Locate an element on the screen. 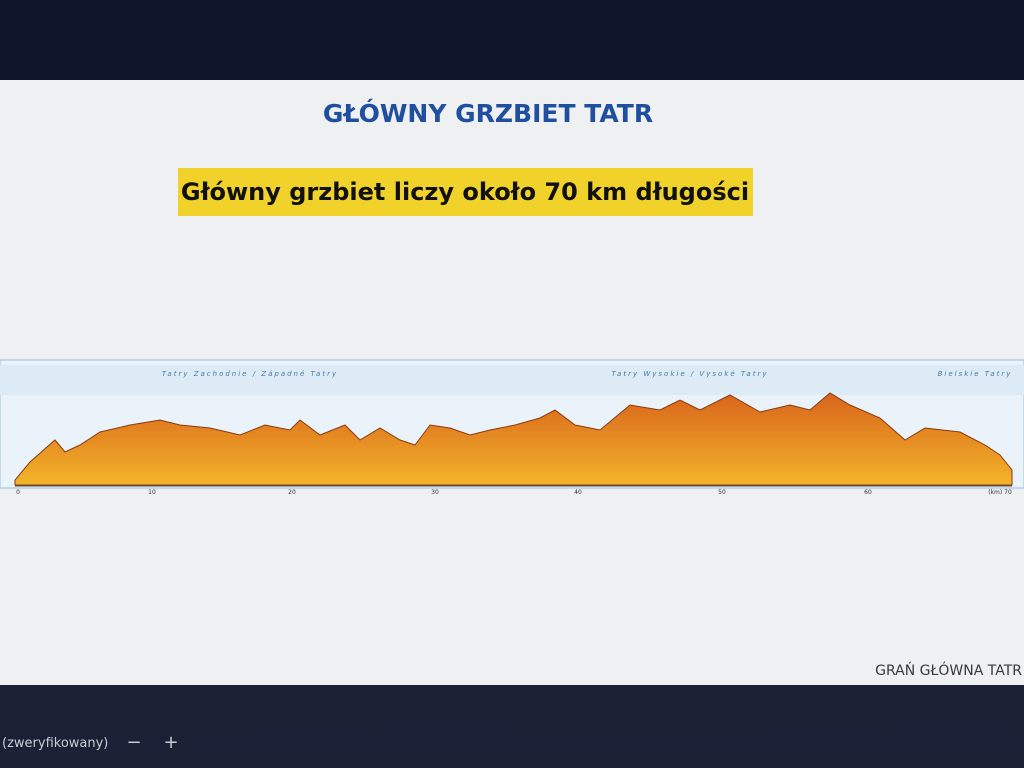  x-label: 20 is located at coordinates (292, 492).